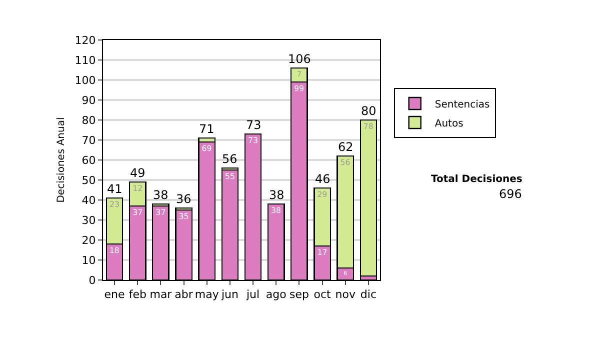 This screenshot has height=340, width=600. Describe the element at coordinates (299, 59) in the screenshot. I see `total-label: 106` at that location.